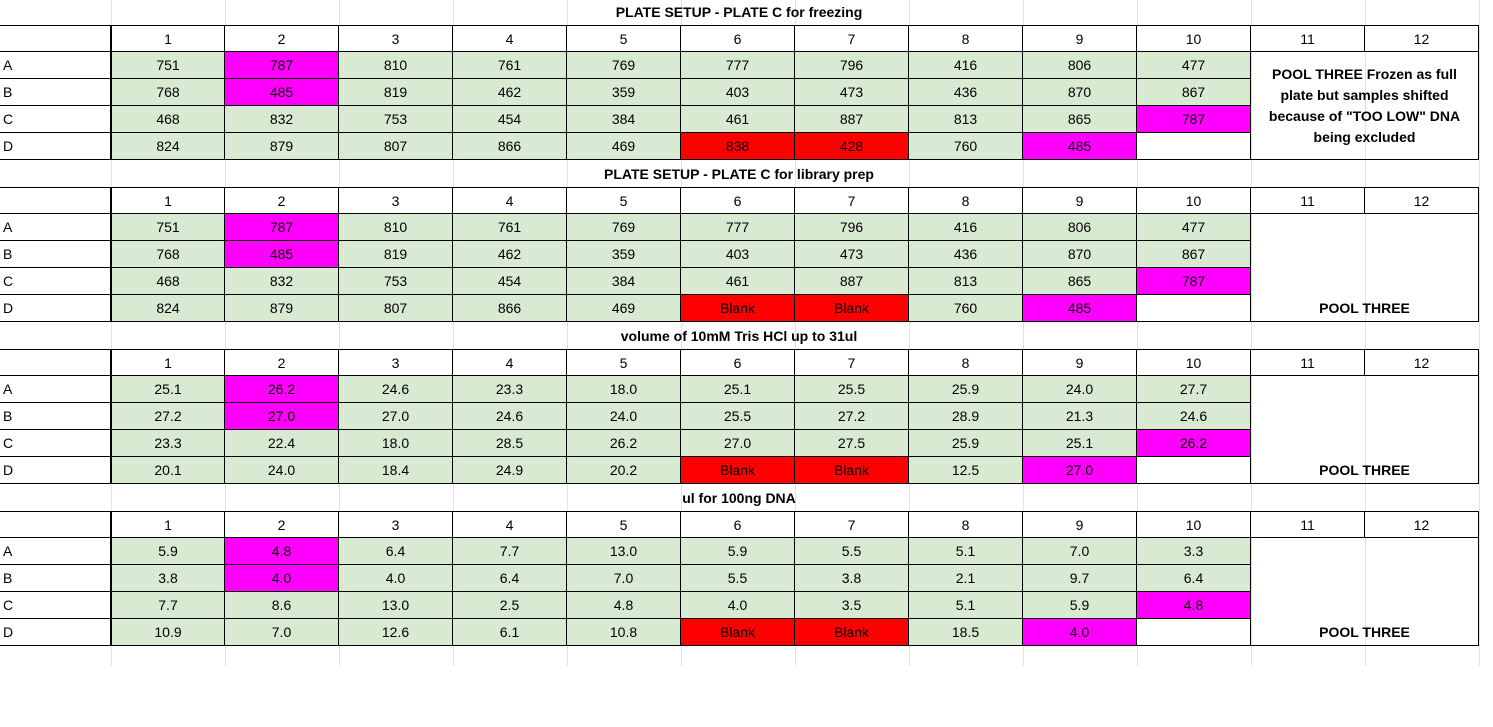 The image size is (1493, 727). What do you see at coordinates (1080, 65) in the screenshot?
I see `plate-cell-A9: 806` at bounding box center [1080, 65].